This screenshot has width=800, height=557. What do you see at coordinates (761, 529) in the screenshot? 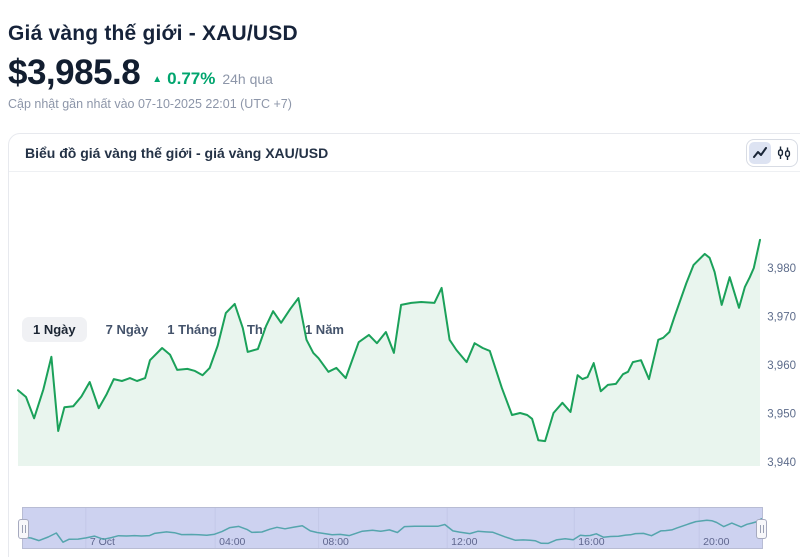
I see `navigator-right-handle` at bounding box center [761, 529].